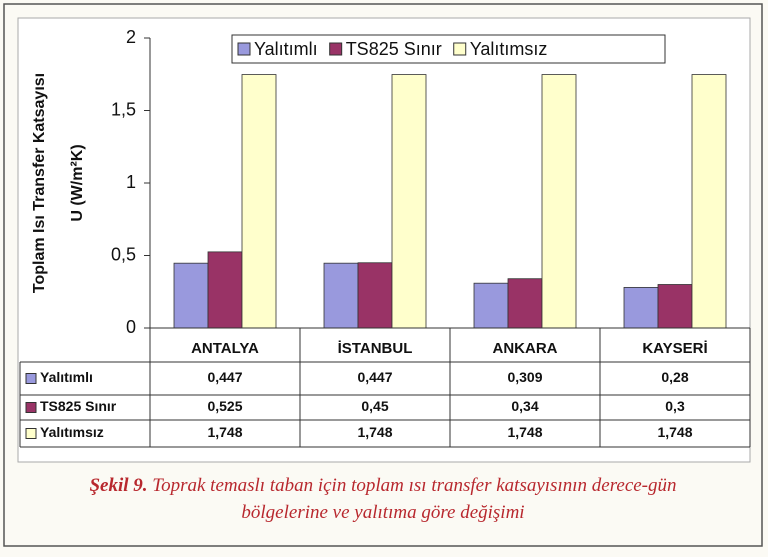 Image resolution: width=768 pixels, height=557 pixels. I want to click on table-cell: 0,3, so click(675, 406).